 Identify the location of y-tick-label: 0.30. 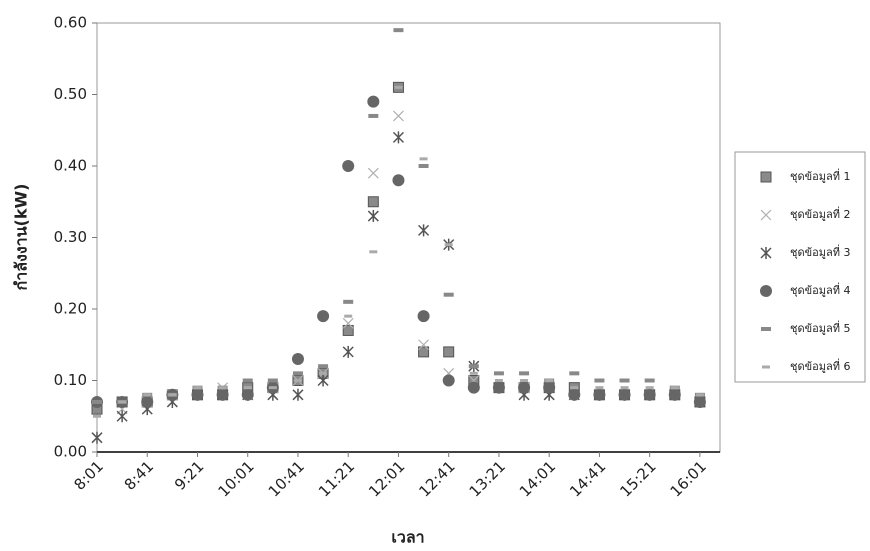
(70, 237).